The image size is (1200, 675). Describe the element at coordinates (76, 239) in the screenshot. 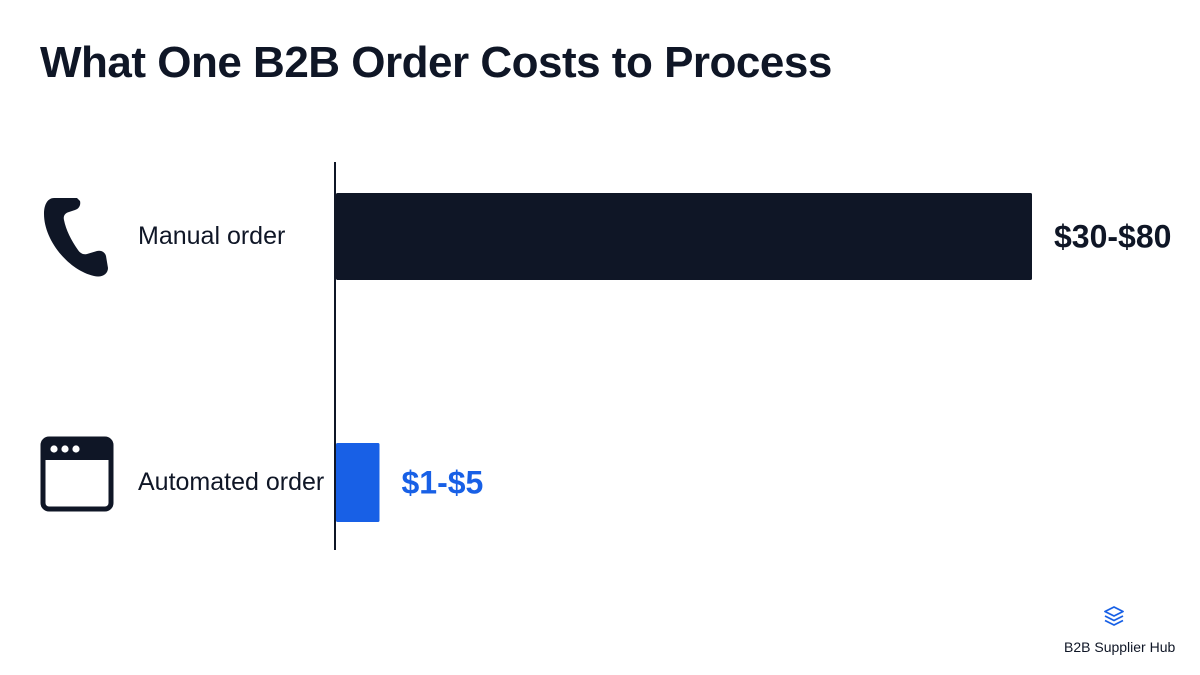

I see `phone-icon` at that location.